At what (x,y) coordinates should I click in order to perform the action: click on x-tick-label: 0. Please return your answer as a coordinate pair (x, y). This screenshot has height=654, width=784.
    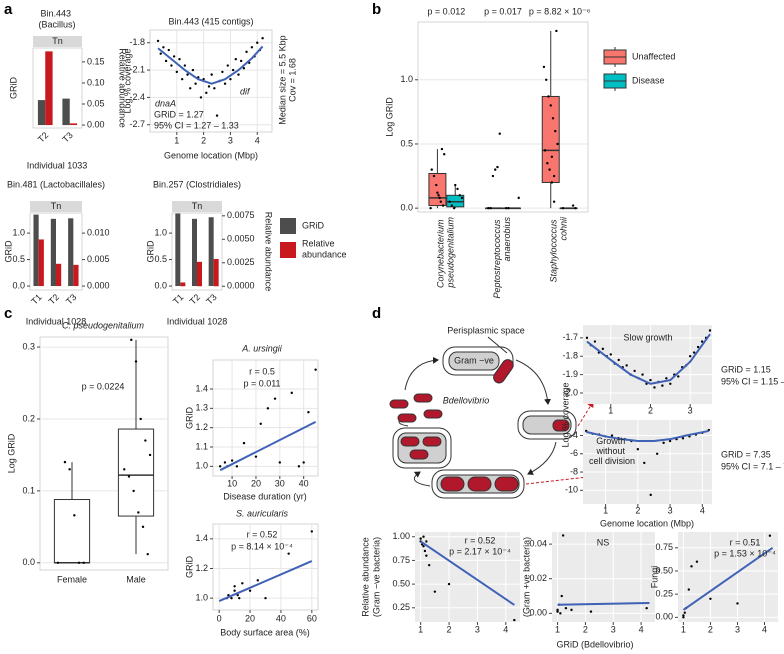
    Looking at the image, I should click on (219, 618).